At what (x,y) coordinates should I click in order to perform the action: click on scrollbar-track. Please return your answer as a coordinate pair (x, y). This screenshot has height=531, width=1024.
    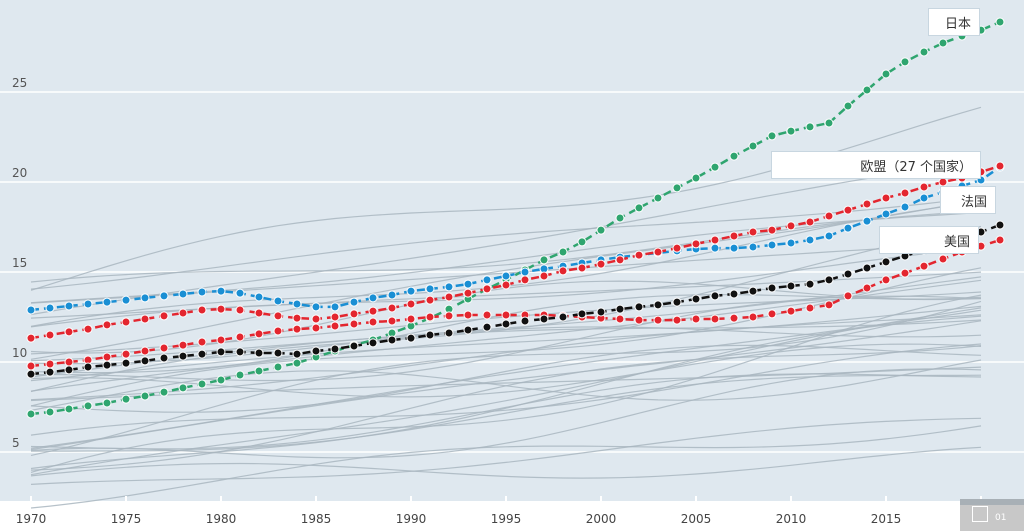
    Looking at the image, I should click on (992, 502).